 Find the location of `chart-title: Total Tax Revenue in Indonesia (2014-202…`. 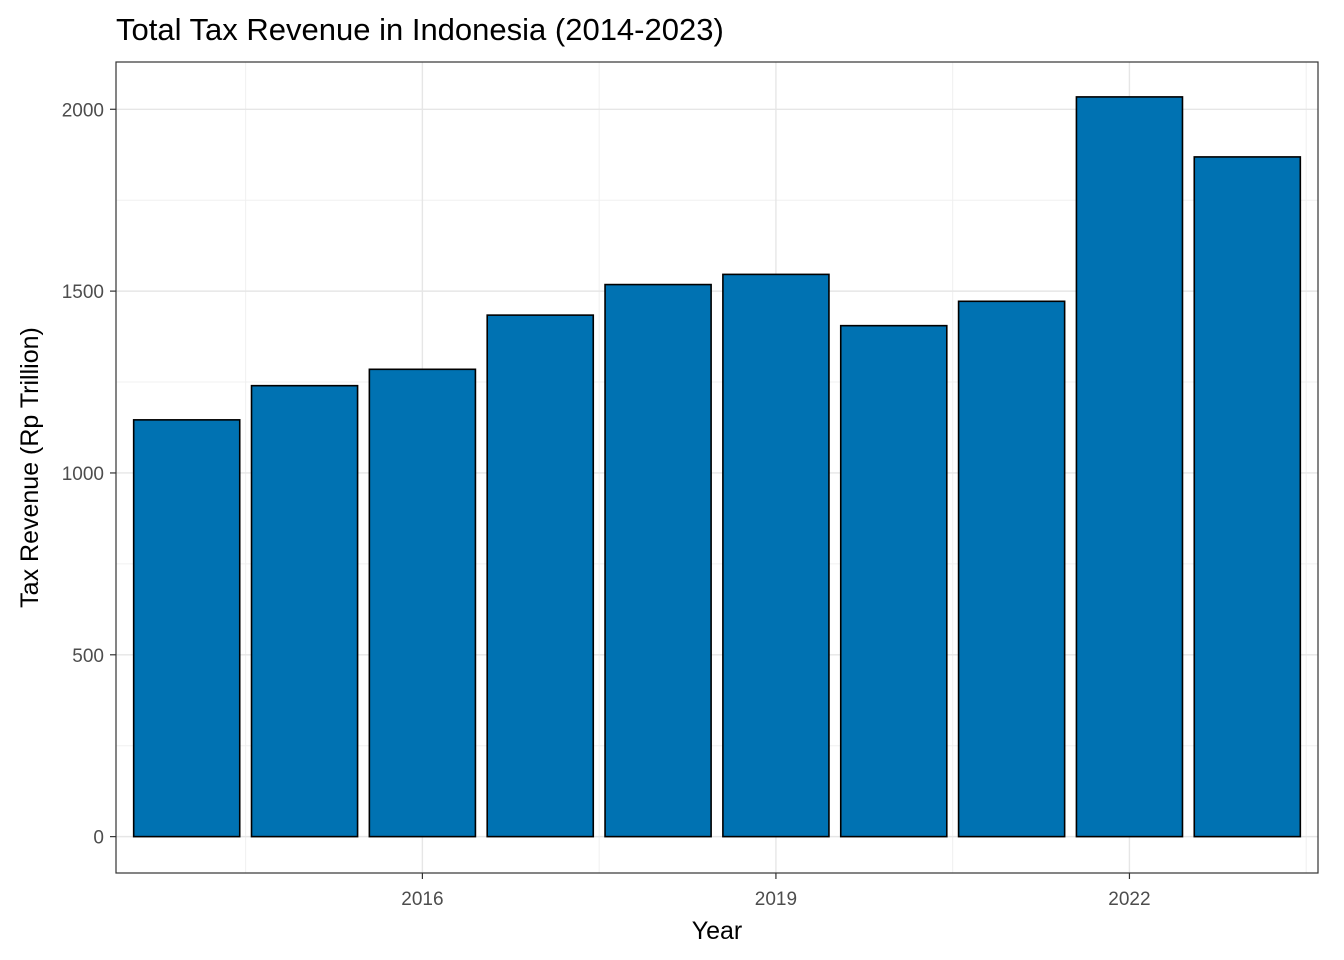

chart-title: Total Tax Revenue in Indonesia (2014-202… is located at coordinates (420, 29).